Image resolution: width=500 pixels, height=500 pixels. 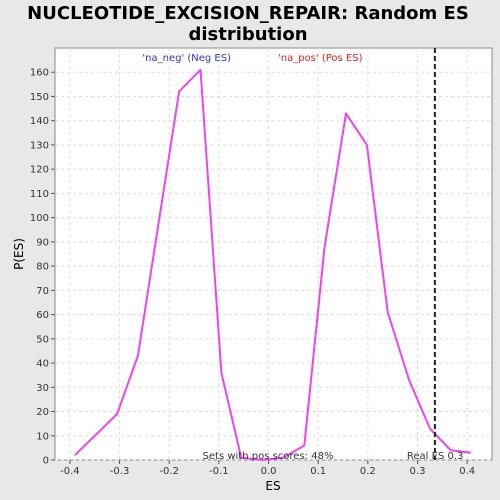 What do you see at coordinates (46, 461) in the screenshot?
I see `y-tick-label: 0` at bounding box center [46, 461].